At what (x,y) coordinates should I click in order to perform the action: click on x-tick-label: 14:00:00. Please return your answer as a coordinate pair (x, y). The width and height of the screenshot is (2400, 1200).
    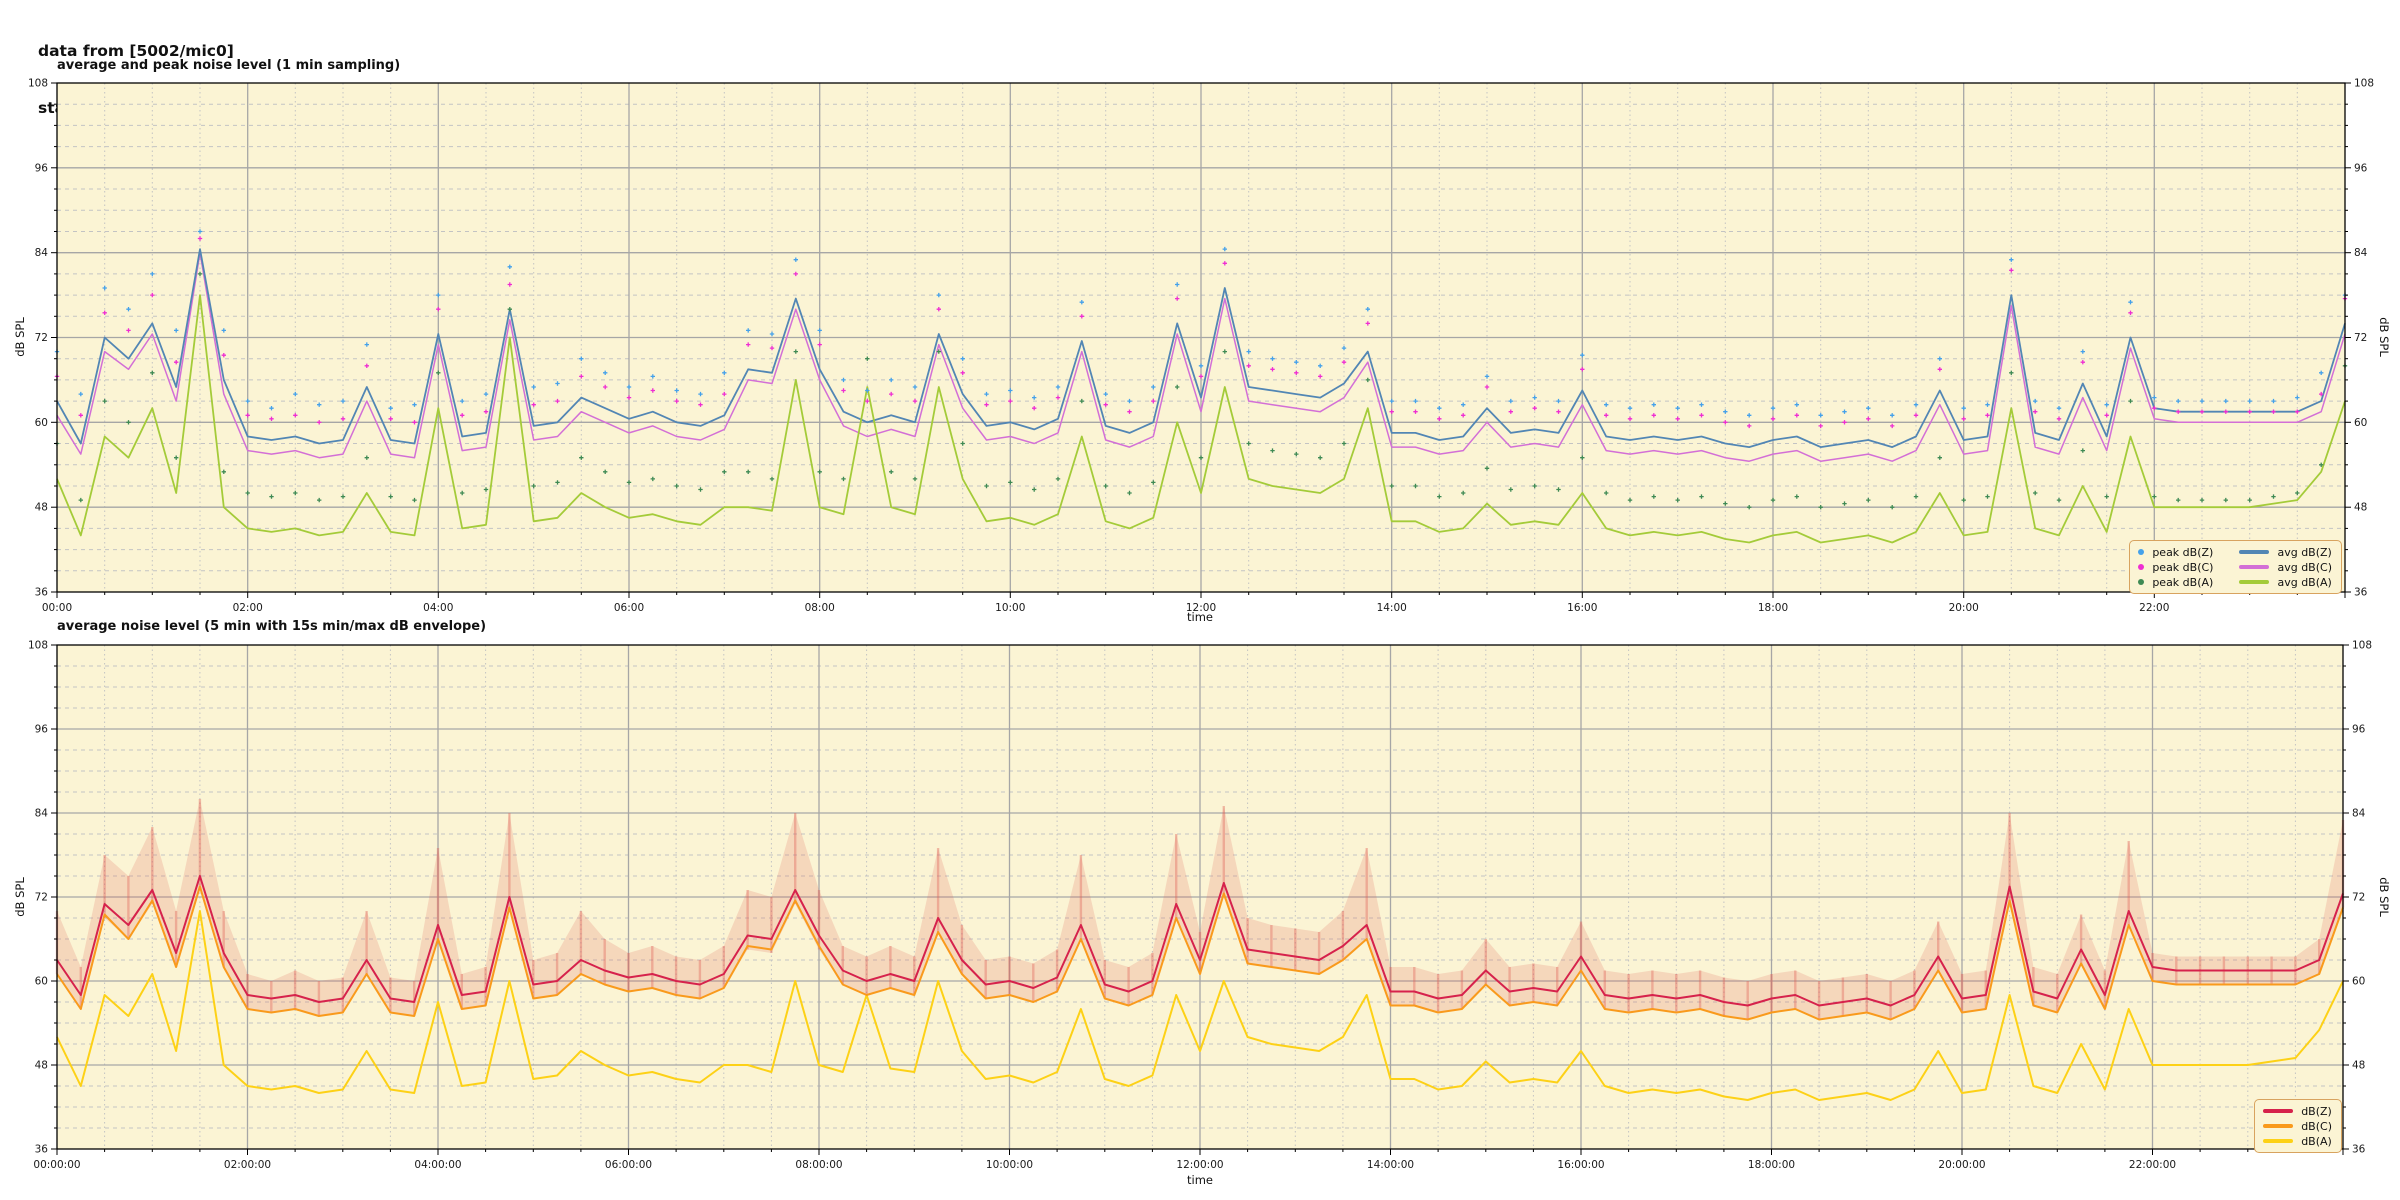
    Looking at the image, I should click on (1390, 1165).